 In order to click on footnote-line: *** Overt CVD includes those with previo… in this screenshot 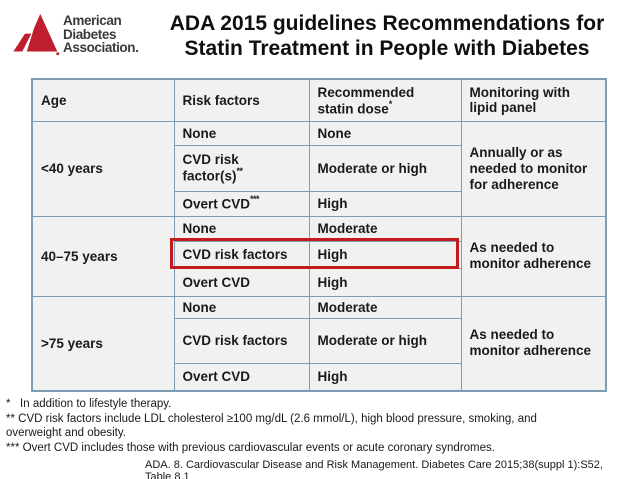, I will do `click(250, 447)`.